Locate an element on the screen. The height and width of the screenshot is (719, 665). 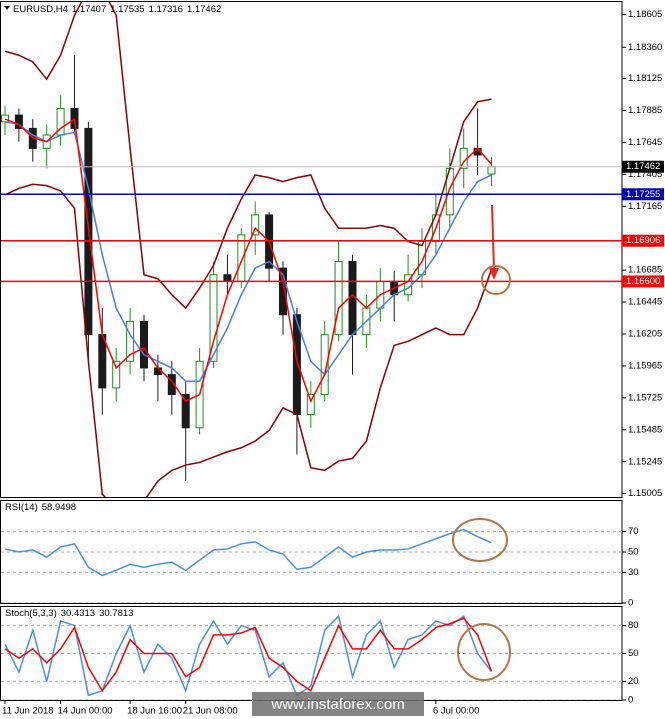
y-tick-label: 1.18360 is located at coordinates (645, 47).